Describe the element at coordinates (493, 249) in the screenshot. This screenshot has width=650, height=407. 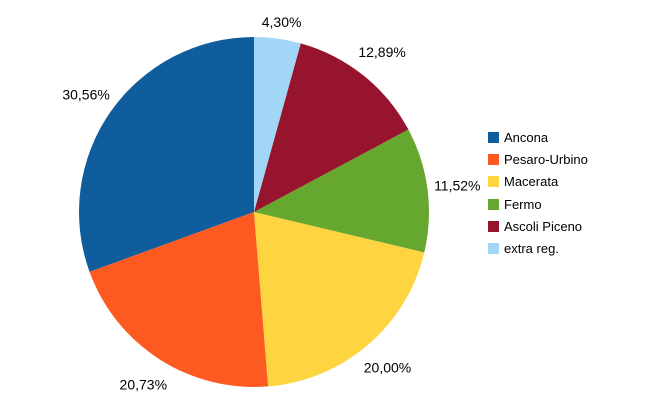
I see `legend-swatch-extra-reg` at that location.